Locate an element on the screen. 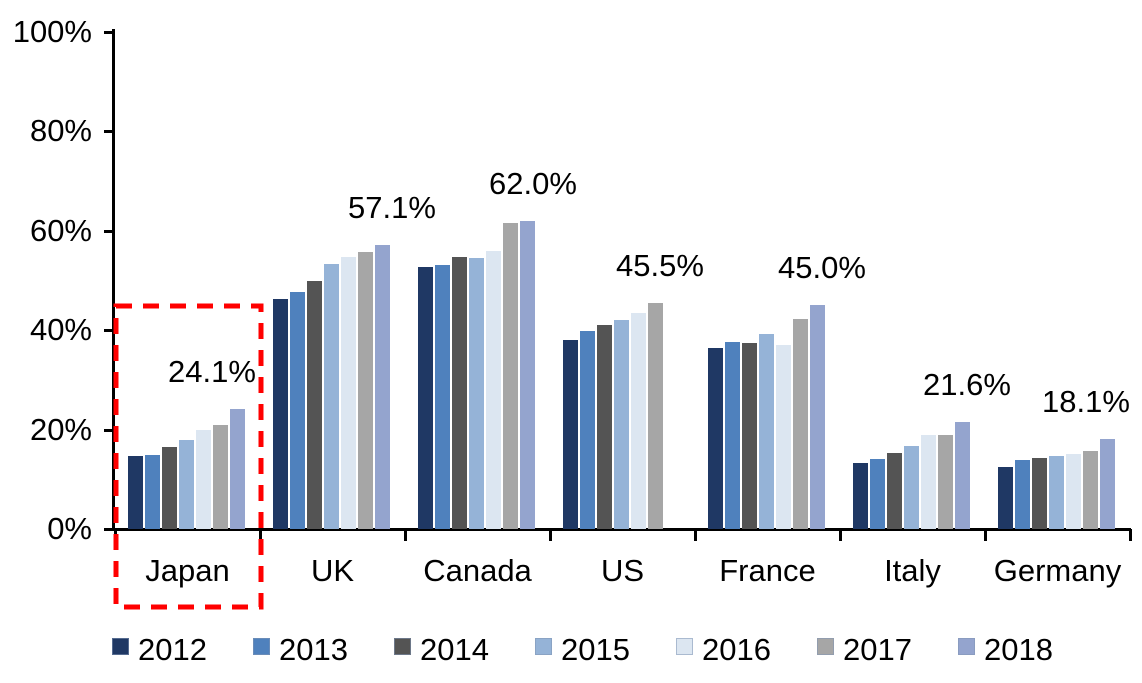 The width and height of the screenshot is (1142, 683). legend-label: 2014 is located at coordinates (454, 649).